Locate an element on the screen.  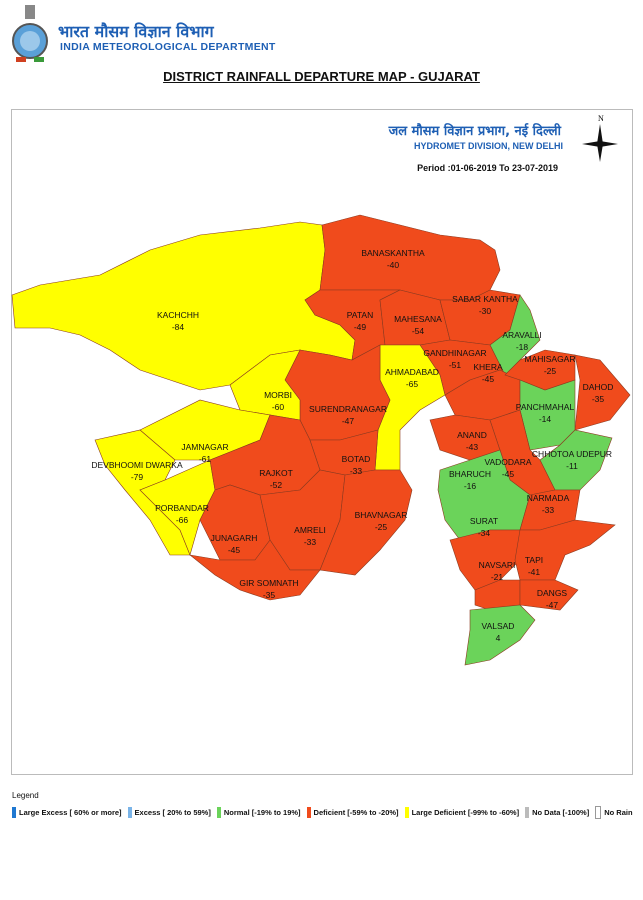
district-morbi is located at coordinates (265, 385).